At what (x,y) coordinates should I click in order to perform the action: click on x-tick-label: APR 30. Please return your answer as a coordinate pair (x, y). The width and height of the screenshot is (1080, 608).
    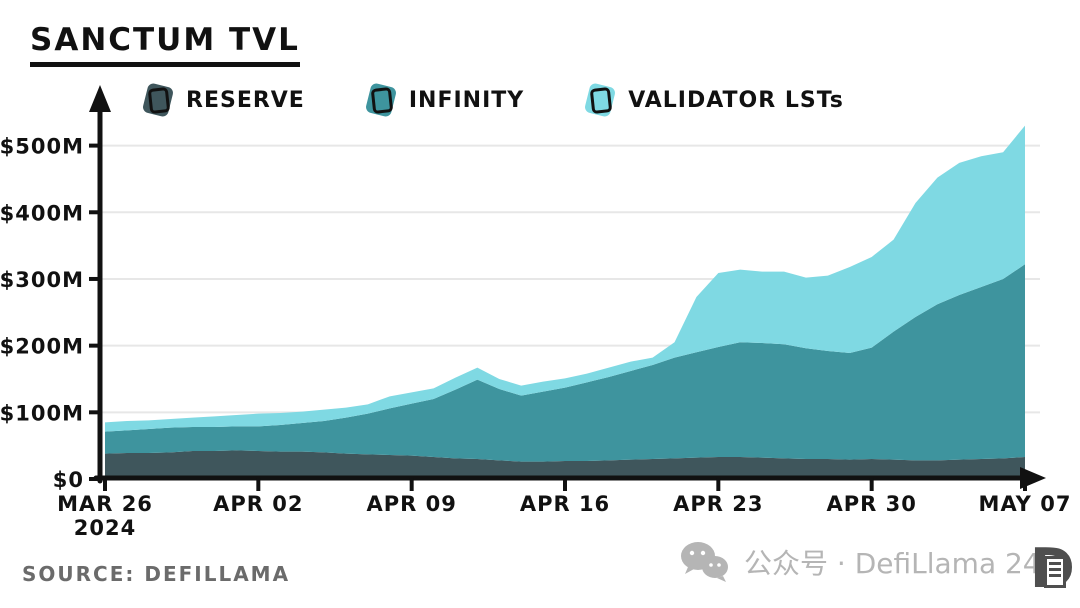
    Looking at the image, I should click on (871, 504).